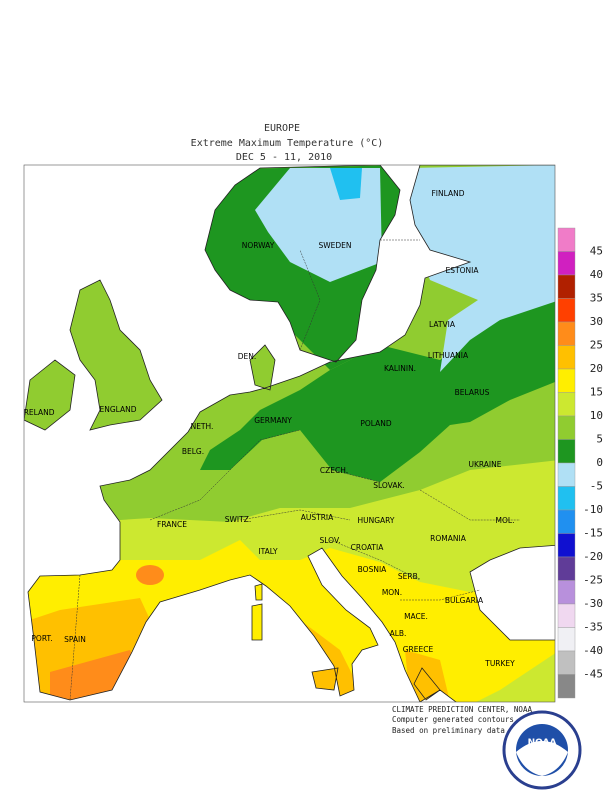  What do you see at coordinates (418, 649) in the screenshot?
I see `country-label: GREECE` at bounding box center [418, 649].